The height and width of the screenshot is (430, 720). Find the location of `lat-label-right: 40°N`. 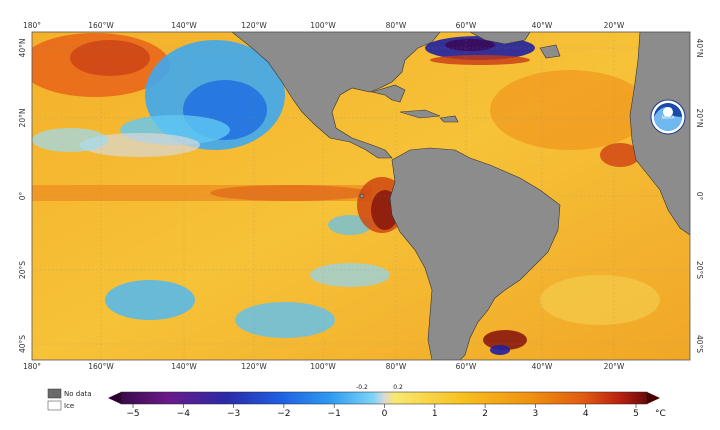

lat-label-right: 40°N is located at coordinates (699, 48).